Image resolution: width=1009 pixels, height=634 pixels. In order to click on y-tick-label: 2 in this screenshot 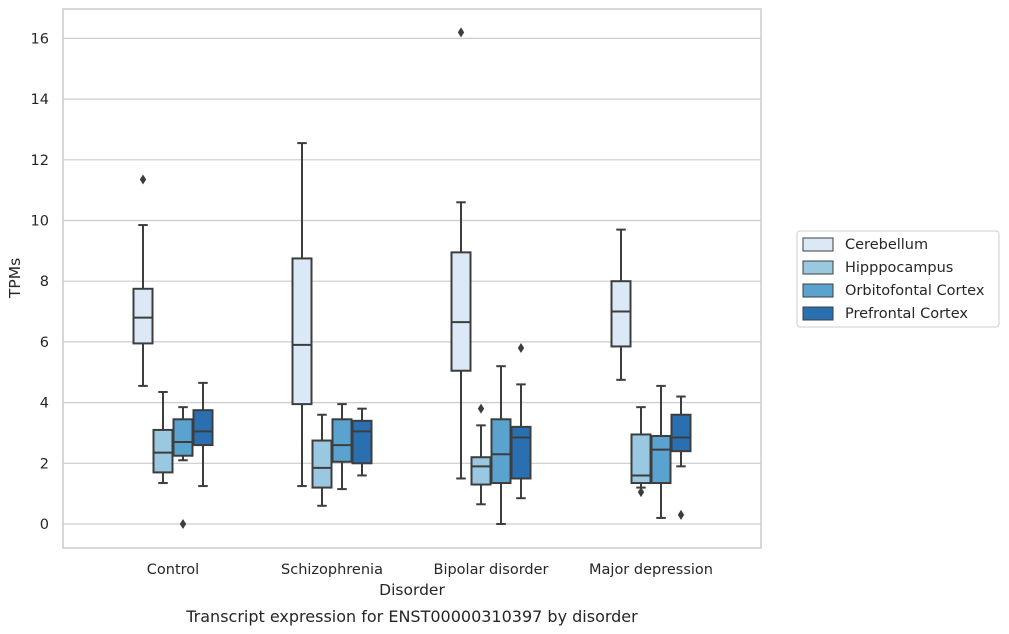, I will do `click(44, 464)`.